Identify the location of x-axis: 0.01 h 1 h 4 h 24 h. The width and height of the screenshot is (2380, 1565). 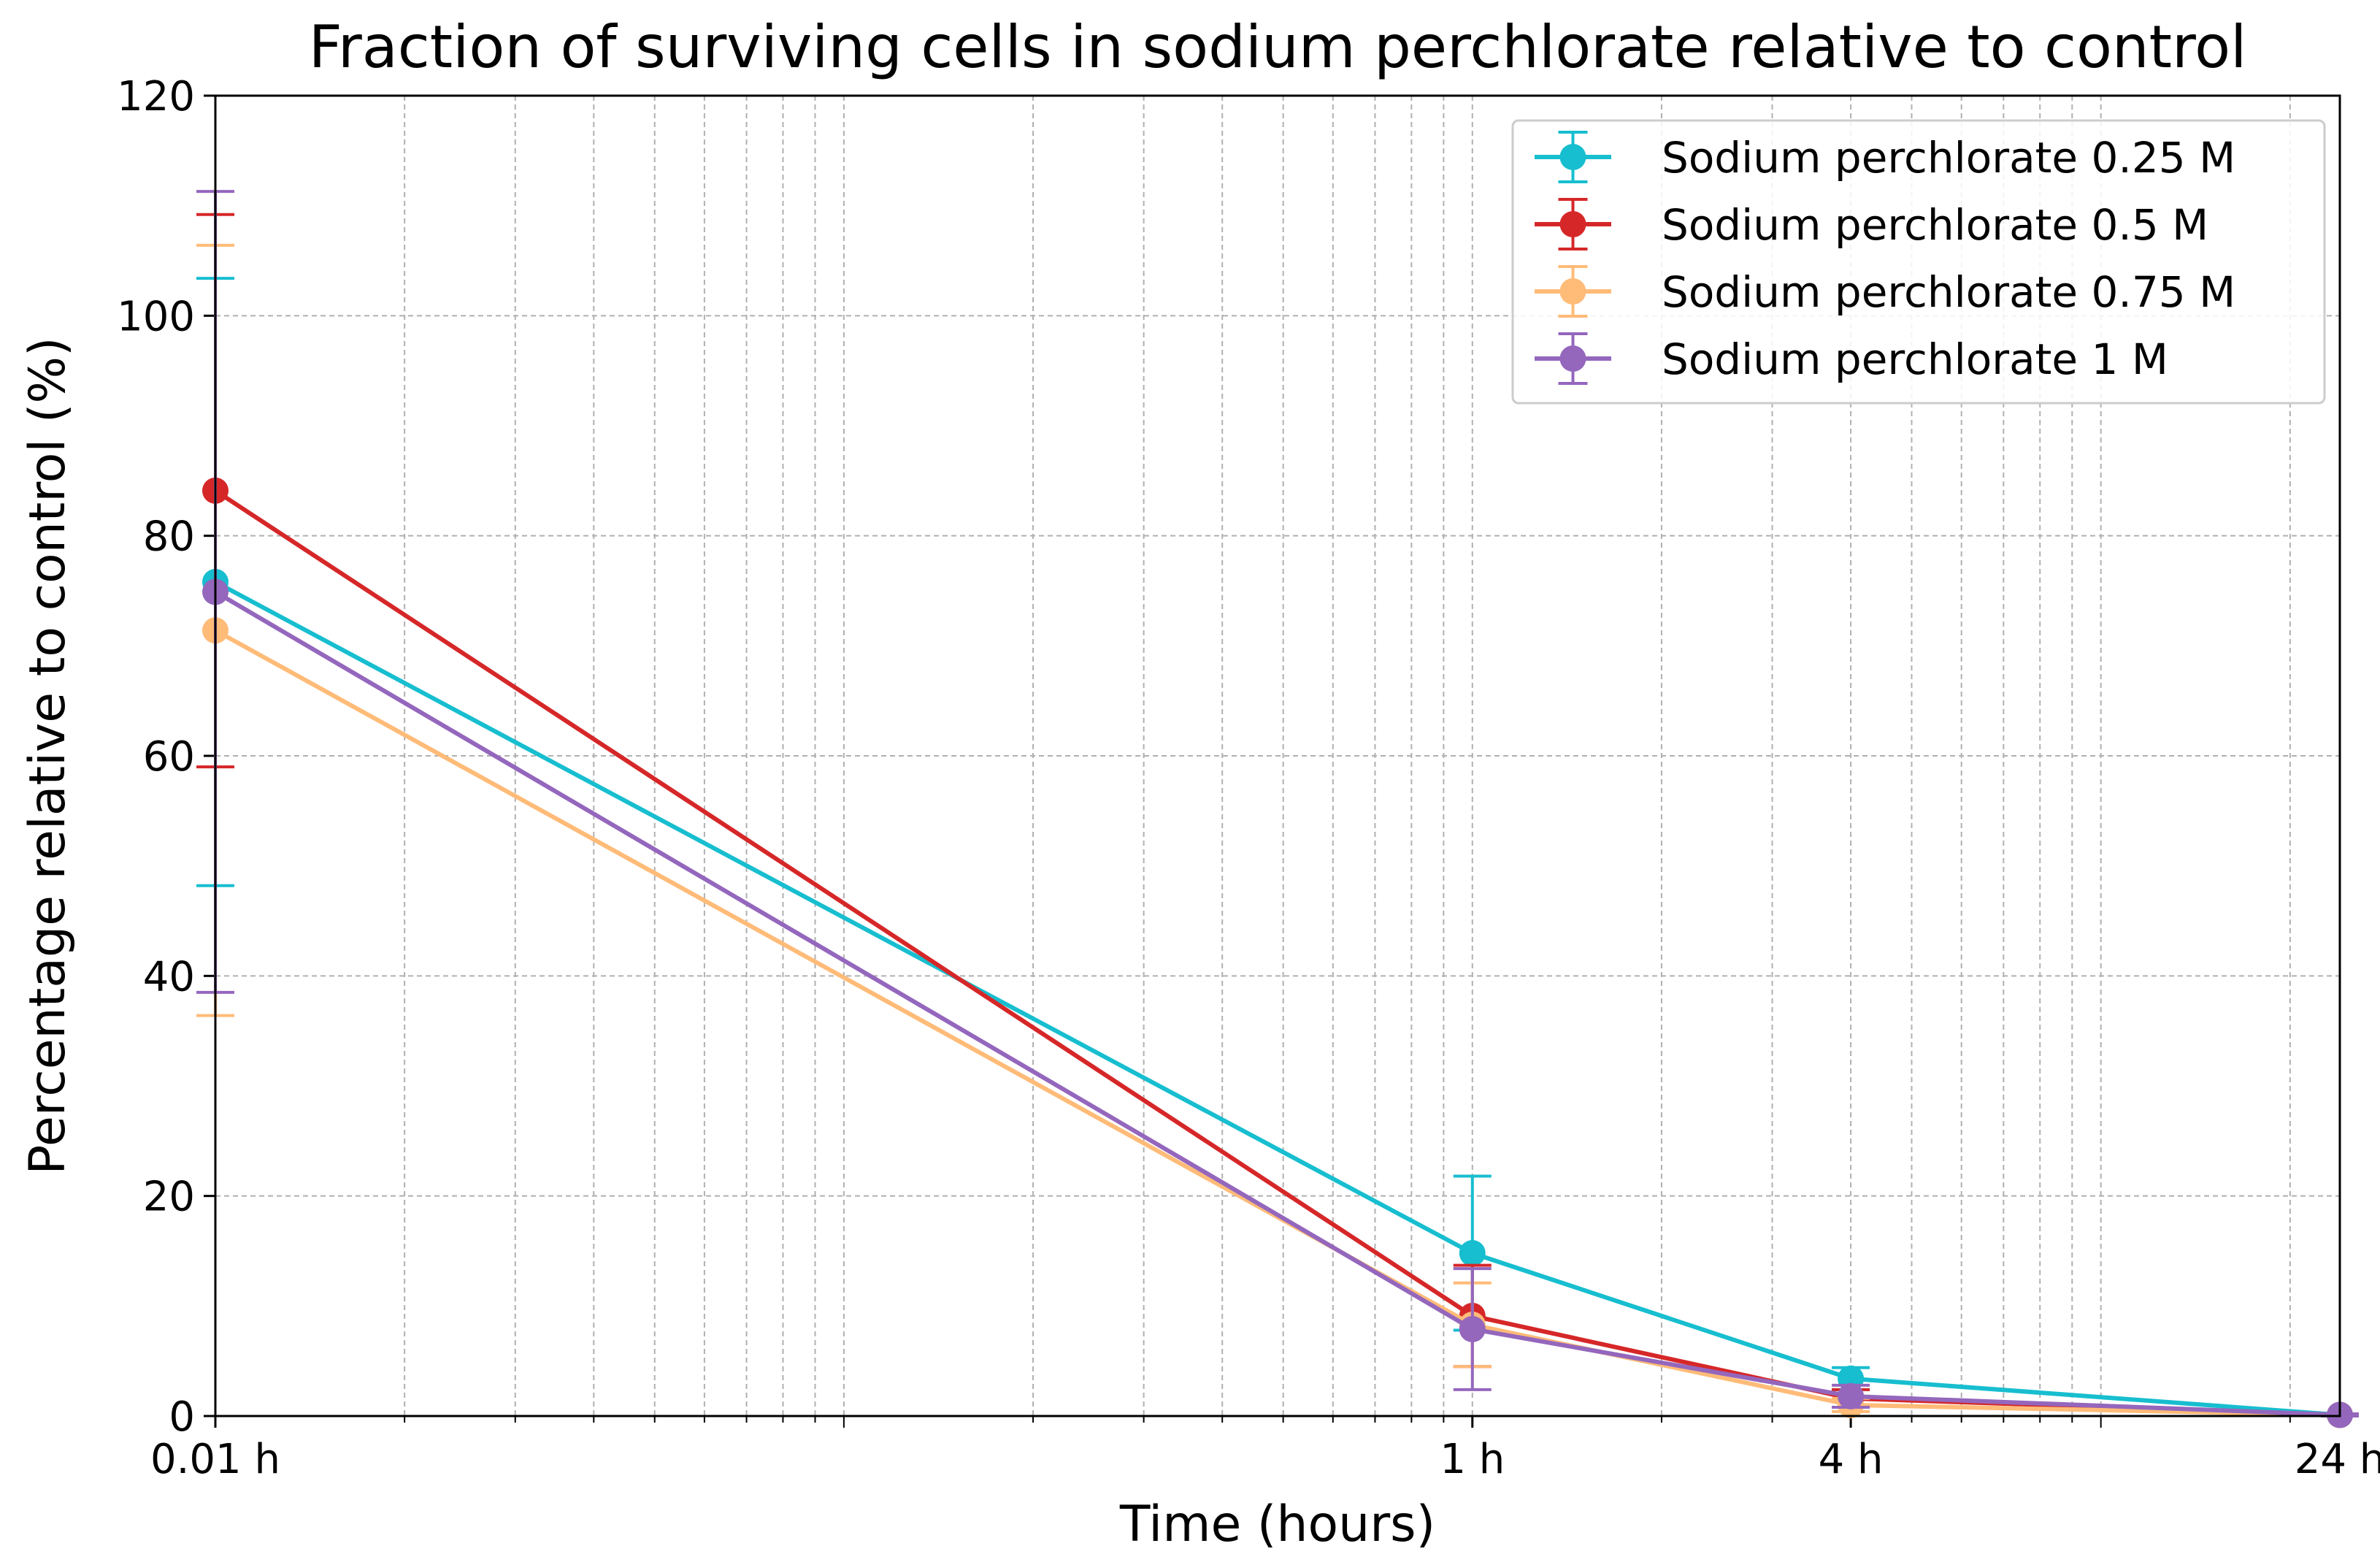
(1265, 1449).